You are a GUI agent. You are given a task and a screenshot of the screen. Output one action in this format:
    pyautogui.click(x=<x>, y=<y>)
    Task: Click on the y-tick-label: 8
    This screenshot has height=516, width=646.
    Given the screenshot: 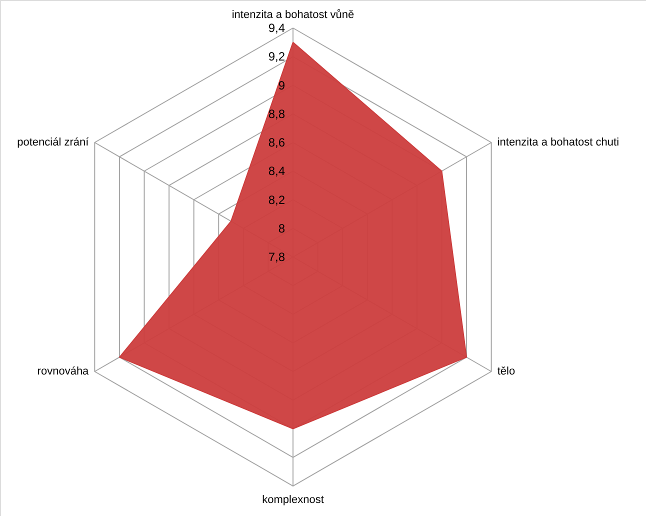 What is the action you would take?
    pyautogui.click(x=282, y=228)
    